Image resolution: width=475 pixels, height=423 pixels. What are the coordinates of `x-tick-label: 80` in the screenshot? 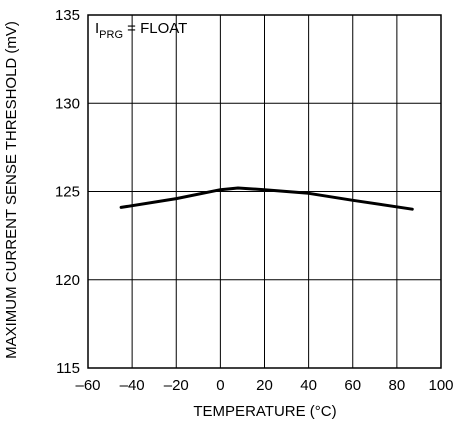 It's located at (397, 385).